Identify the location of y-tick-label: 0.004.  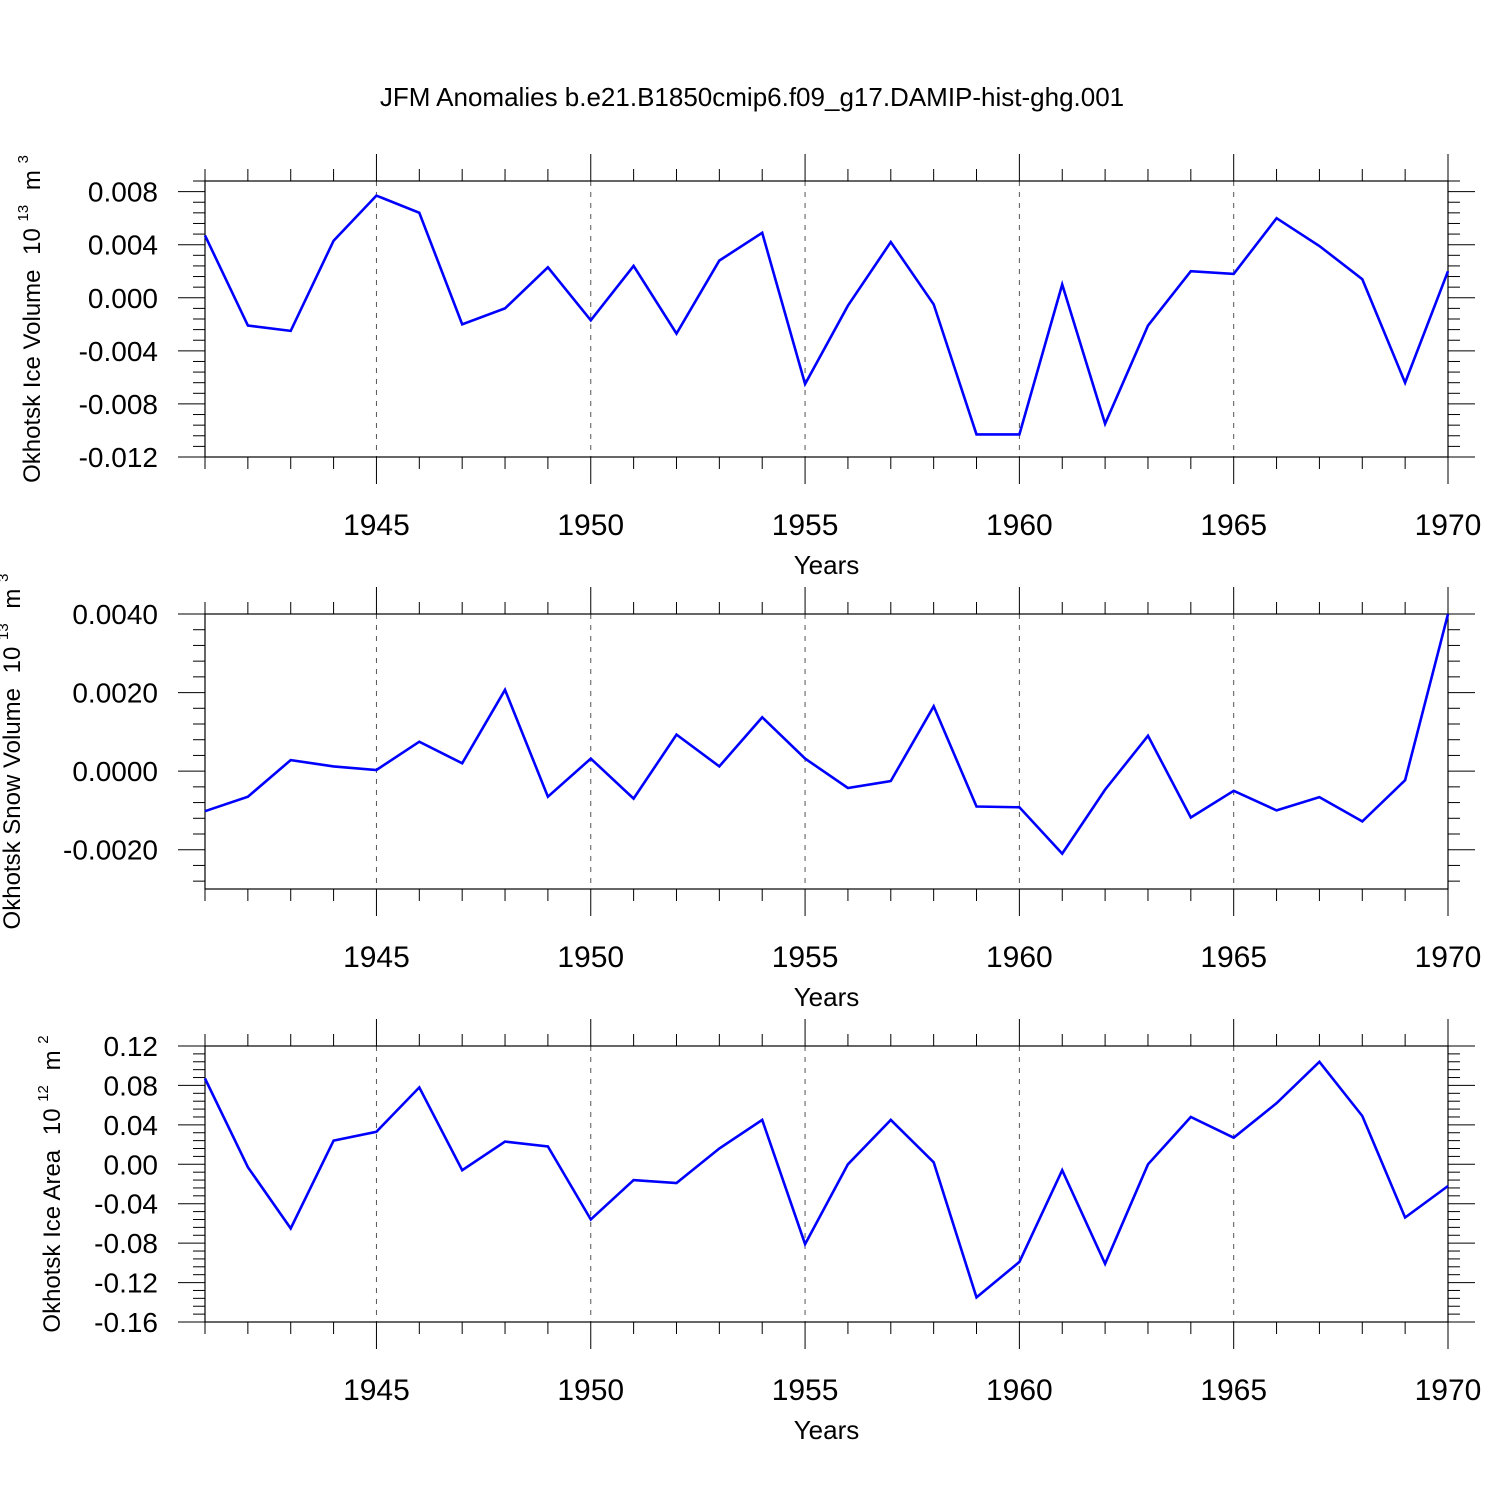
(123, 245).